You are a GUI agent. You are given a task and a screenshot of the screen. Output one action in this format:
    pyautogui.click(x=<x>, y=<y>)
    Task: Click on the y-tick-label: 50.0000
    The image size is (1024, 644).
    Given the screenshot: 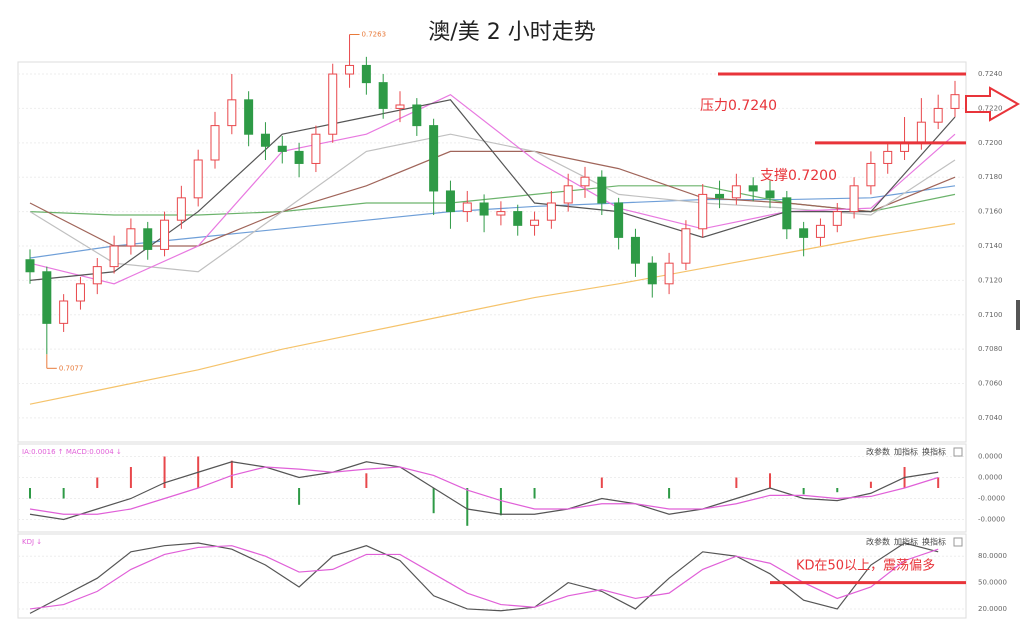 What is the action you would take?
    pyautogui.click(x=992, y=583)
    